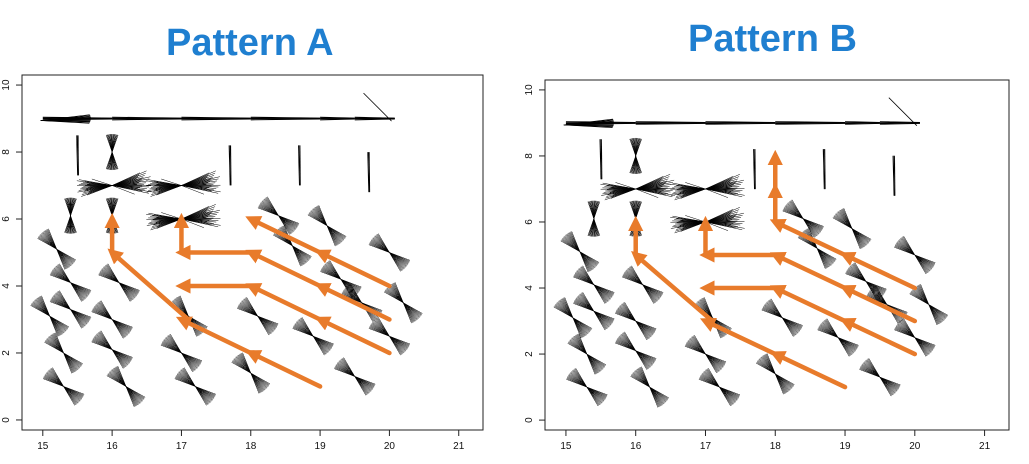 Image resolution: width=1029 pixels, height=464 pixels. I want to click on y-tick-label: 4, so click(529, 288).